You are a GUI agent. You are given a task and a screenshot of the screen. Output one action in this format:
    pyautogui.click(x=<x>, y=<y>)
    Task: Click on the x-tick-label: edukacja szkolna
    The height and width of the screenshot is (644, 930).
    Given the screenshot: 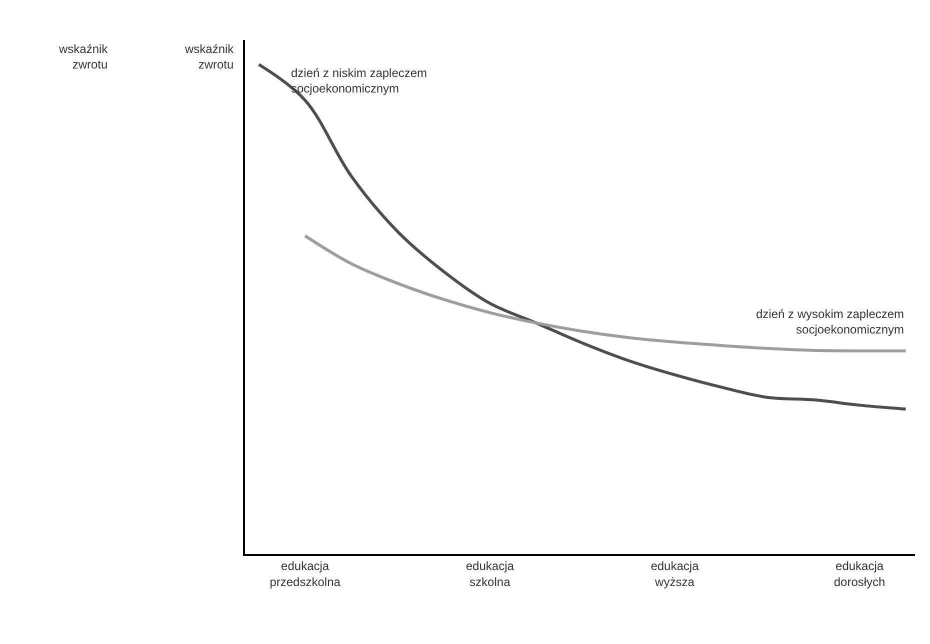 What is the action you would take?
    pyautogui.click(x=490, y=574)
    